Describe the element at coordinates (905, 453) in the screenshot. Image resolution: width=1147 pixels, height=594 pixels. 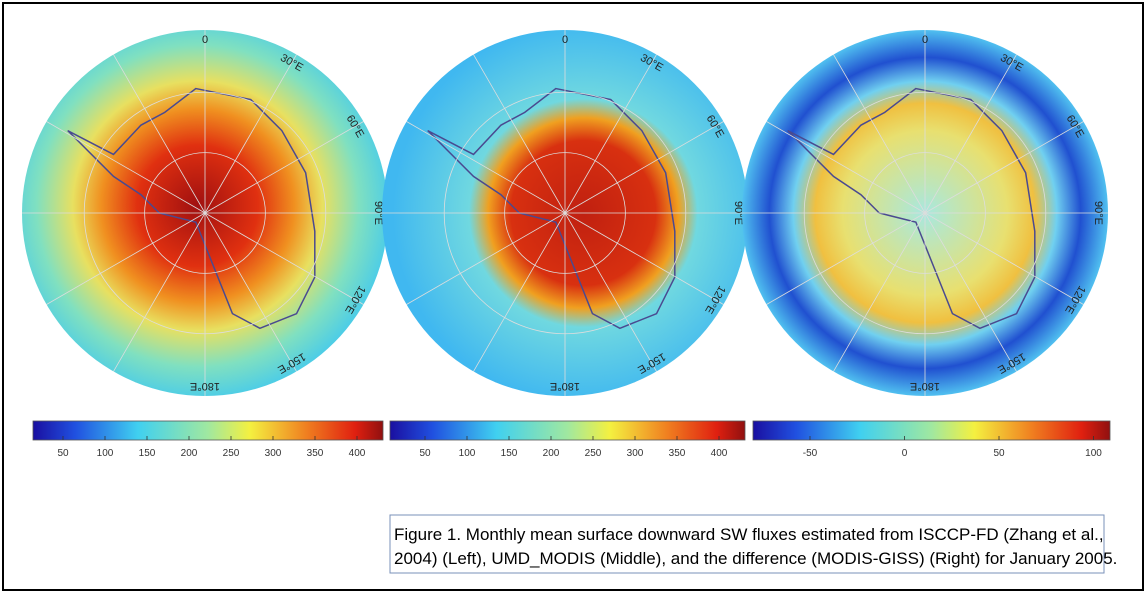
I see `colorbar-tick-label: 0` at that location.